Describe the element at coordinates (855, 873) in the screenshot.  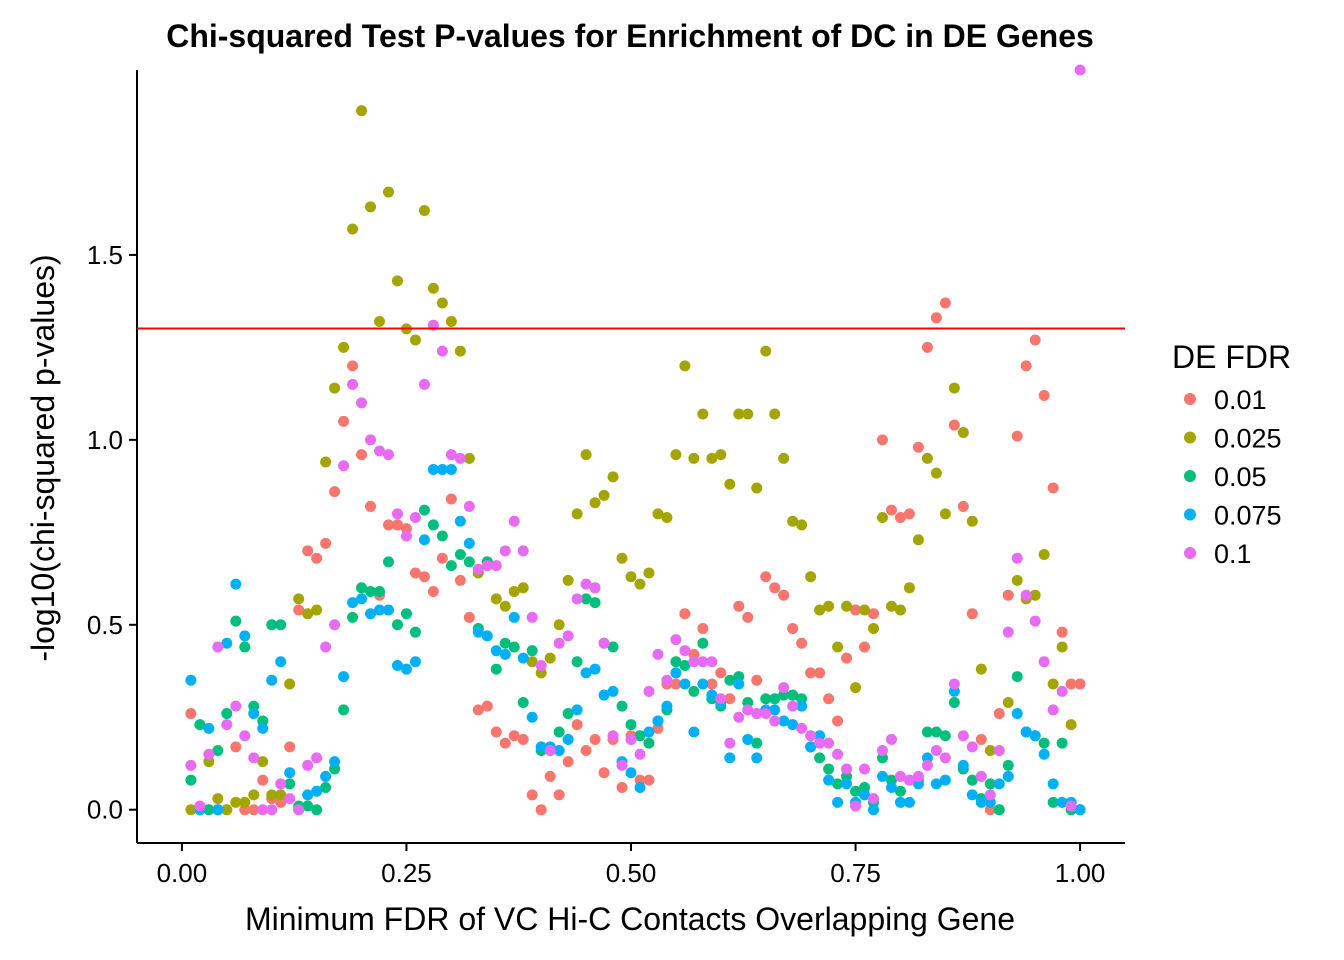
I see `x-tick-label: 0.75` at that location.